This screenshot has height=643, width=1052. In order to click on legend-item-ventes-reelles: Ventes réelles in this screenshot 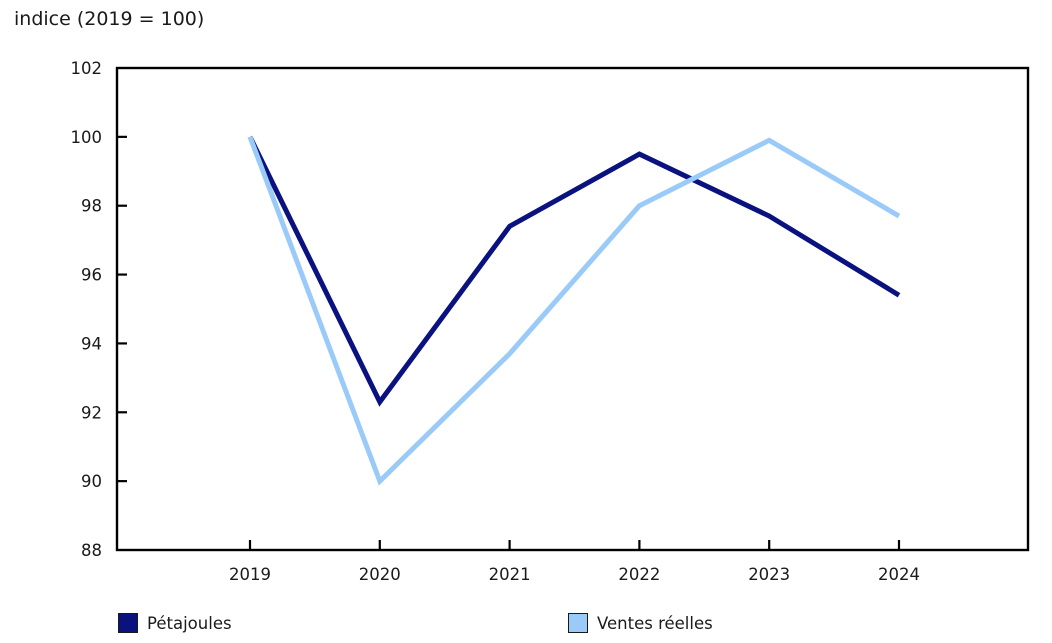, I will do `click(640, 623)`.